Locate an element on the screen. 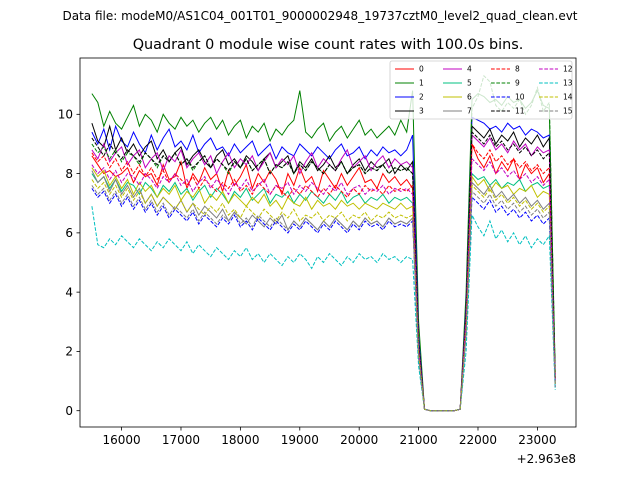  y-tick-label: 2 is located at coordinates (69, 352).